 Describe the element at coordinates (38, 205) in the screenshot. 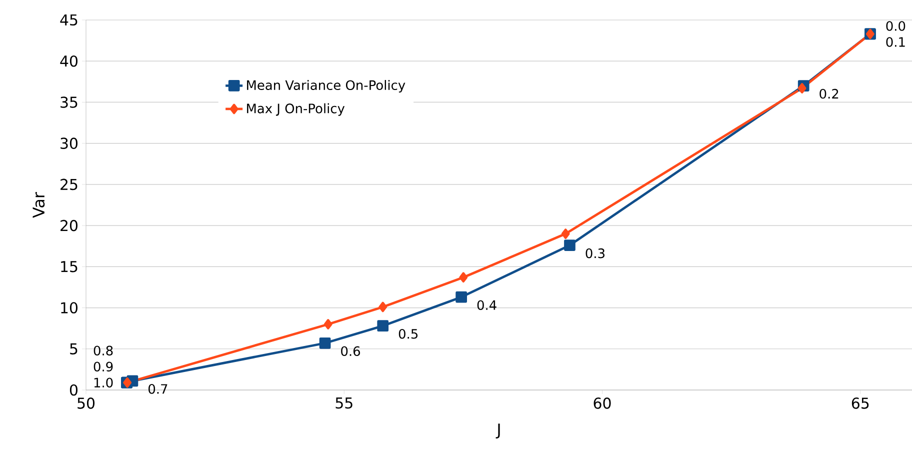

I see `y-axis-title: Var` at that location.